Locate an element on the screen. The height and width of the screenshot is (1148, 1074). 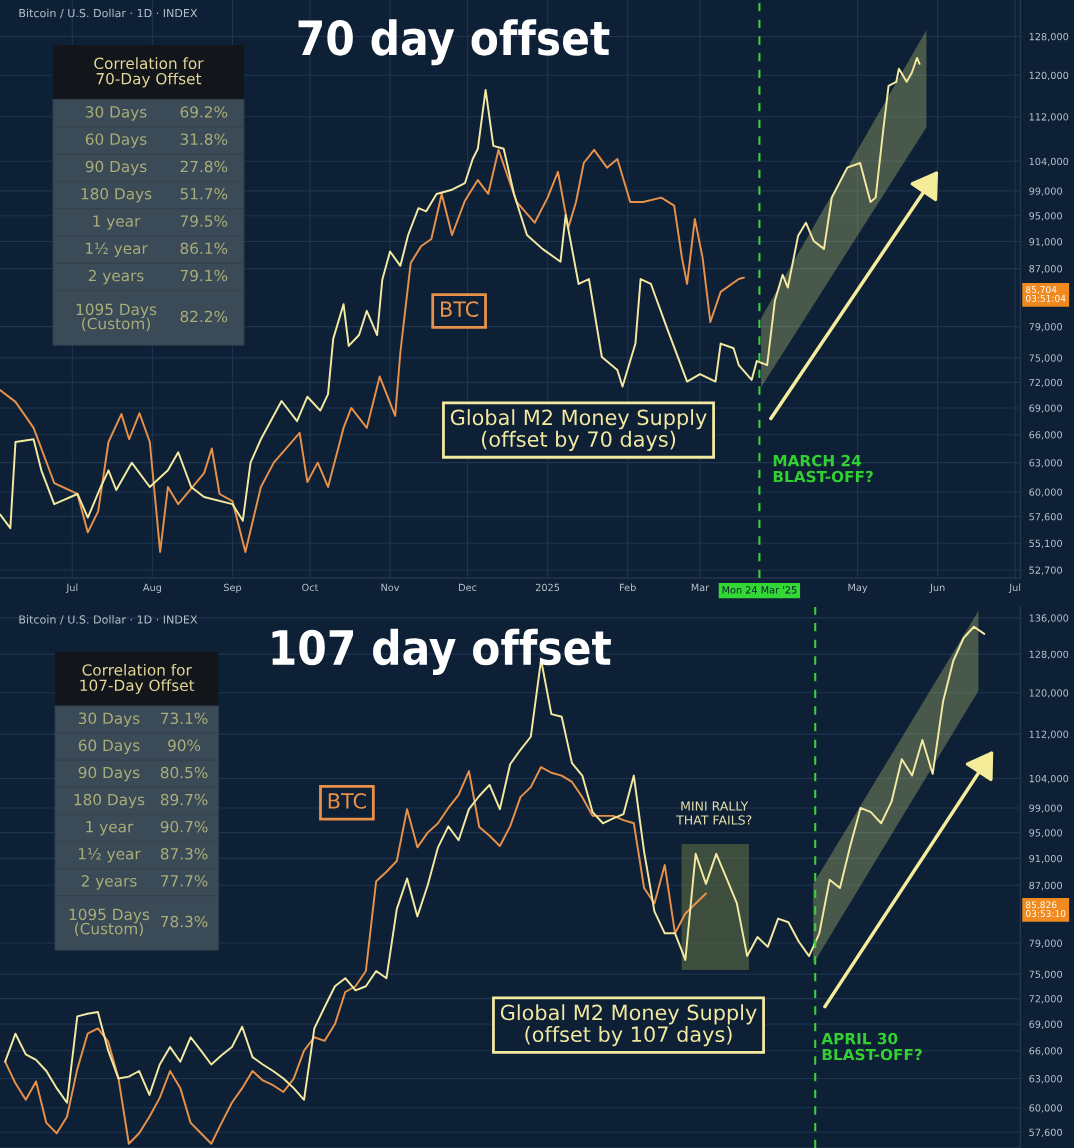
x-tick-label: Dec is located at coordinates (468, 587).